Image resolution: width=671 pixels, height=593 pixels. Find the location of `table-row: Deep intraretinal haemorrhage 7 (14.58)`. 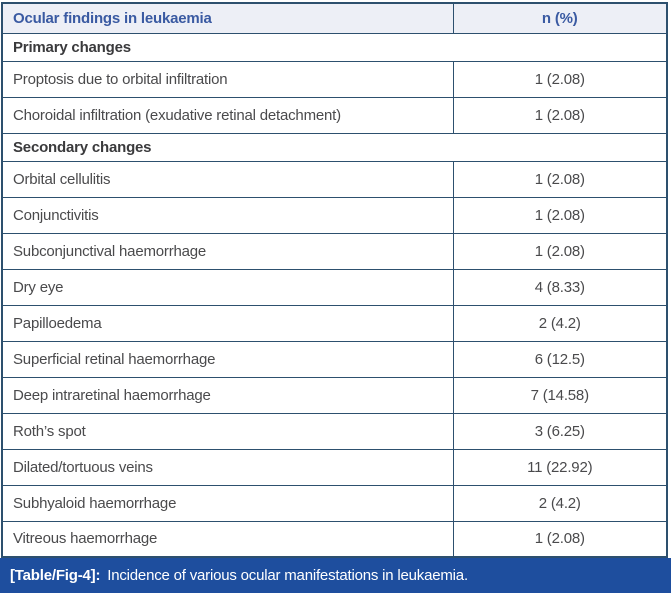

table-row: Deep intraretinal haemorrhage 7 (14.58) is located at coordinates (334, 395).